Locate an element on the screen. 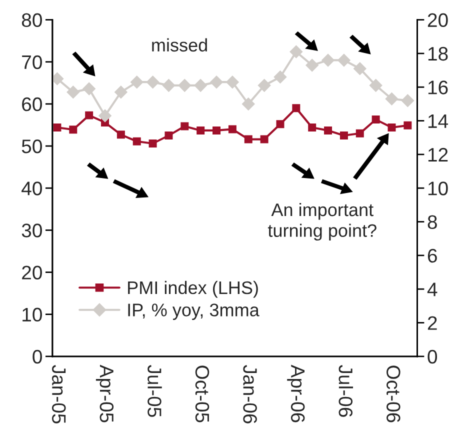 The image size is (456, 440). x-tick-label: Apr-06 is located at coordinates (296, 393).